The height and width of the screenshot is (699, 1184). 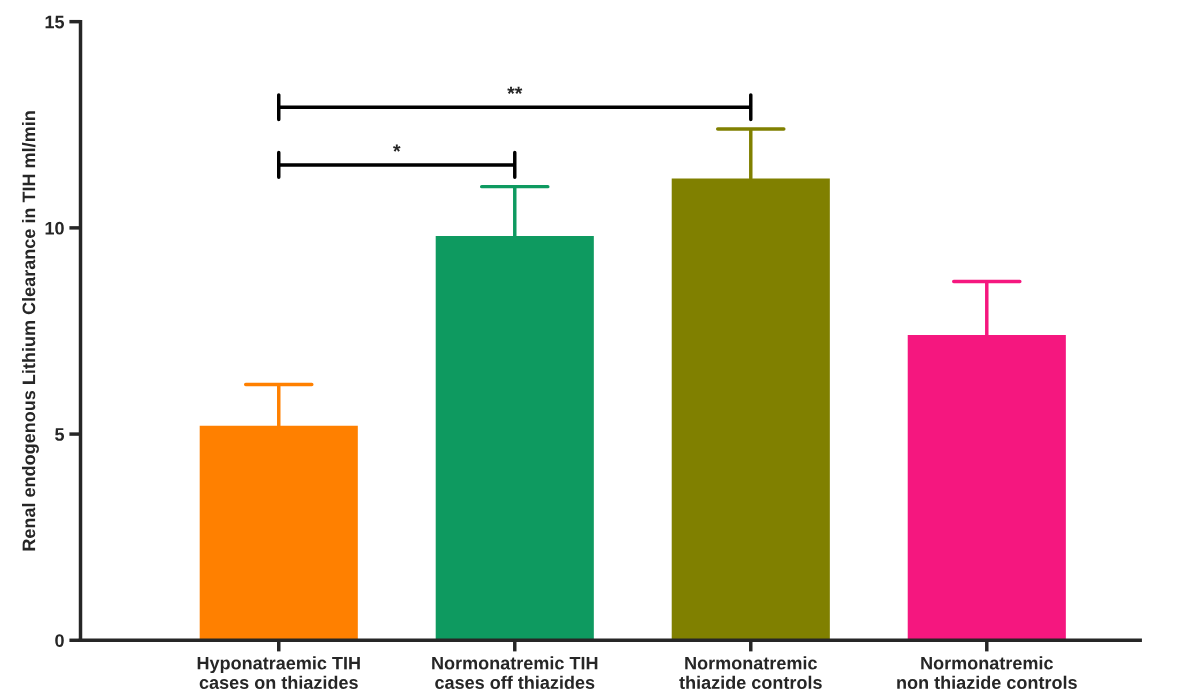 I want to click on x-tick-label: Normonatremic TIH cases off thiazides, so click(x=515, y=672).